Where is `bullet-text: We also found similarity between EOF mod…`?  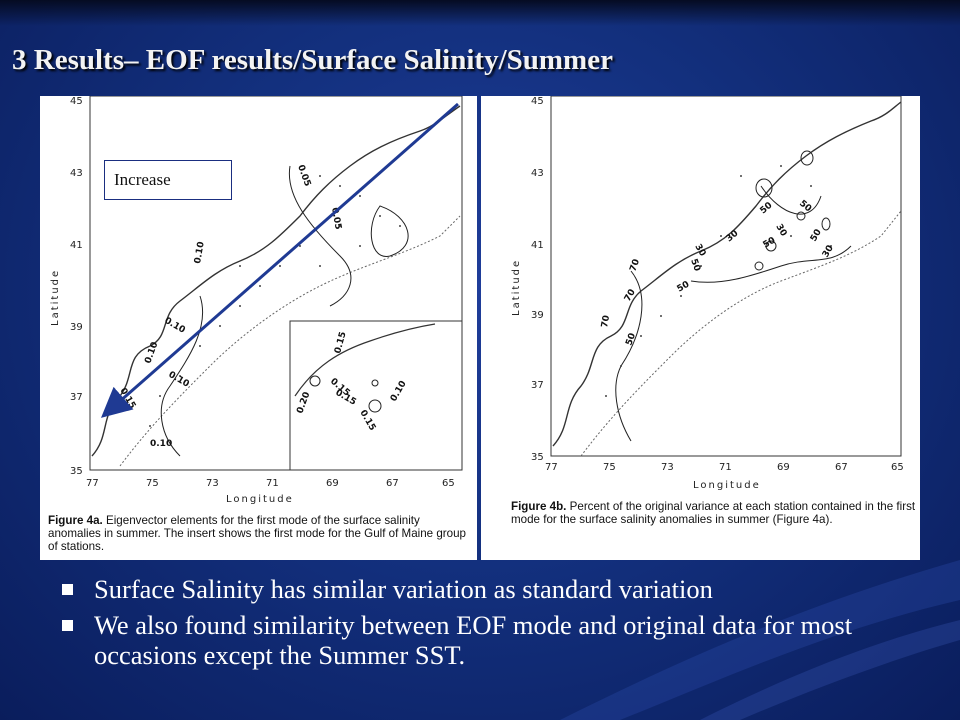 bullet-text: We also found similarity between EOF mod… is located at coordinates (473, 640).